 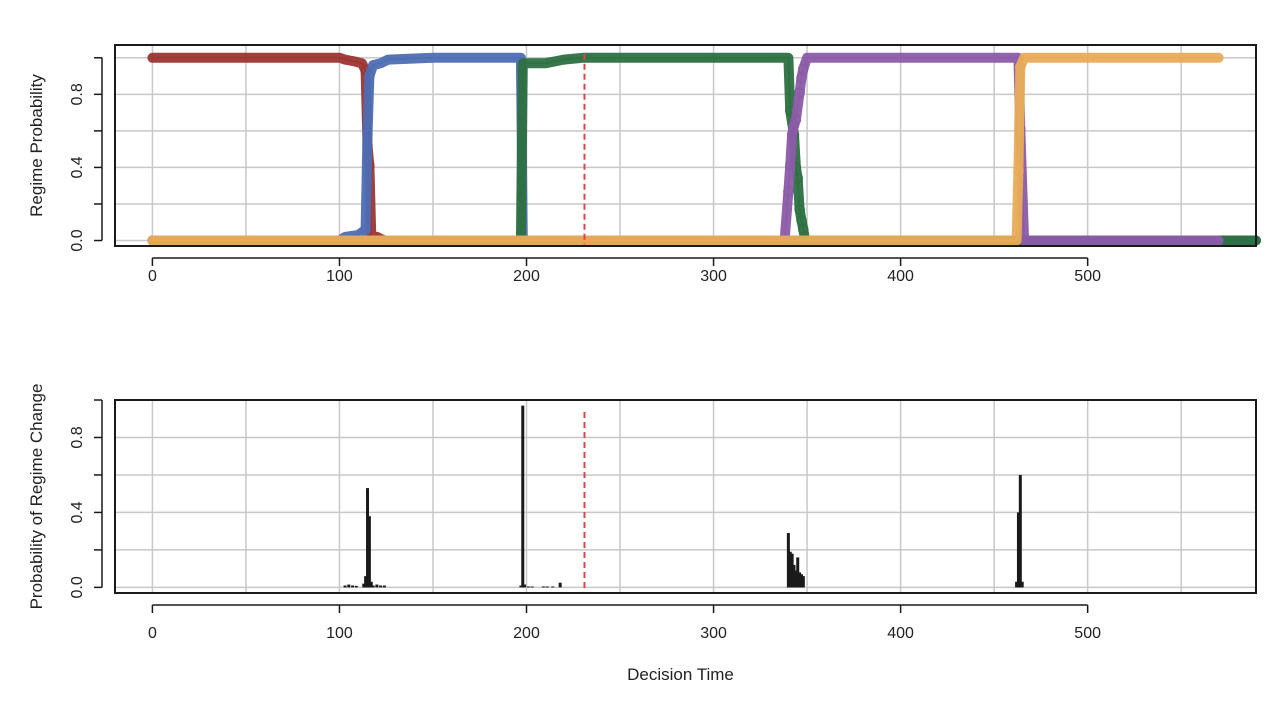 What do you see at coordinates (36, 145) in the screenshot?
I see `y-axis-title: Regime Probability` at bounding box center [36, 145].